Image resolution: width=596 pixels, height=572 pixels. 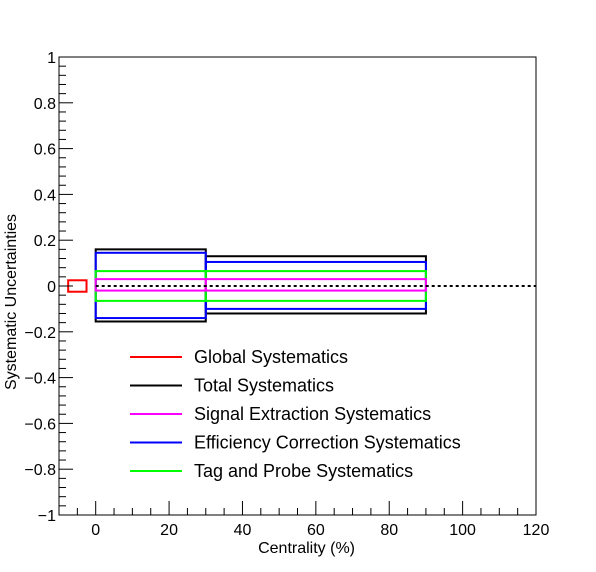 I want to click on y-tick-label: −1, so click(x=47, y=516).